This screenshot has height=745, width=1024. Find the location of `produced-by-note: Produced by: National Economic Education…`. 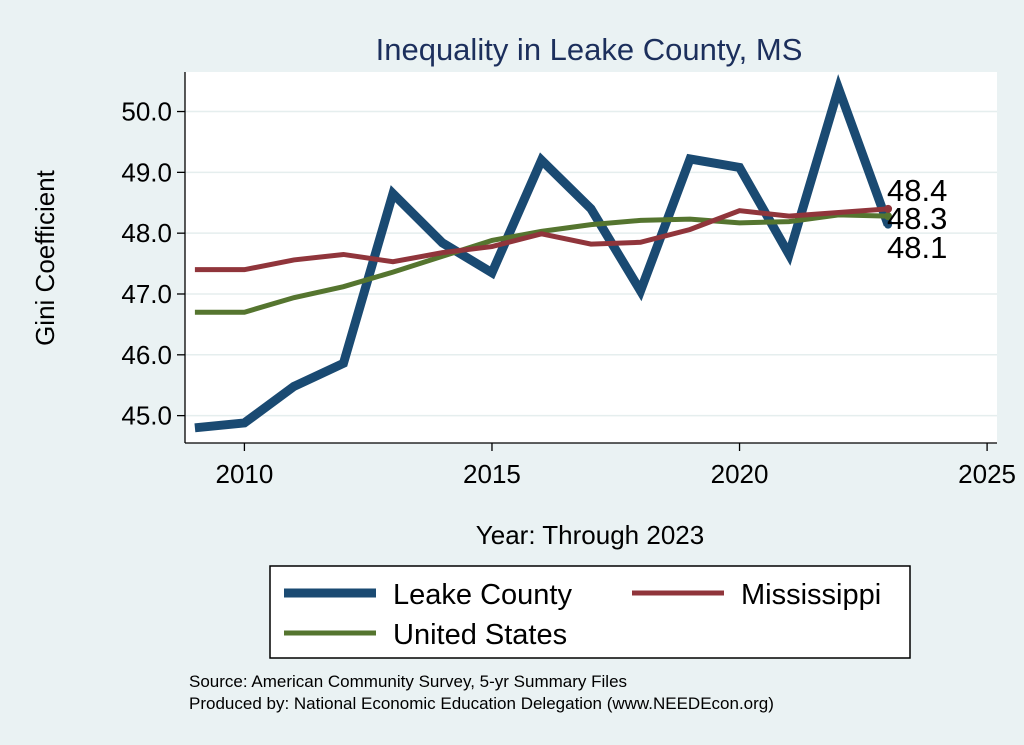

produced-by-note: Produced by: National Economic Education… is located at coordinates (481, 703).